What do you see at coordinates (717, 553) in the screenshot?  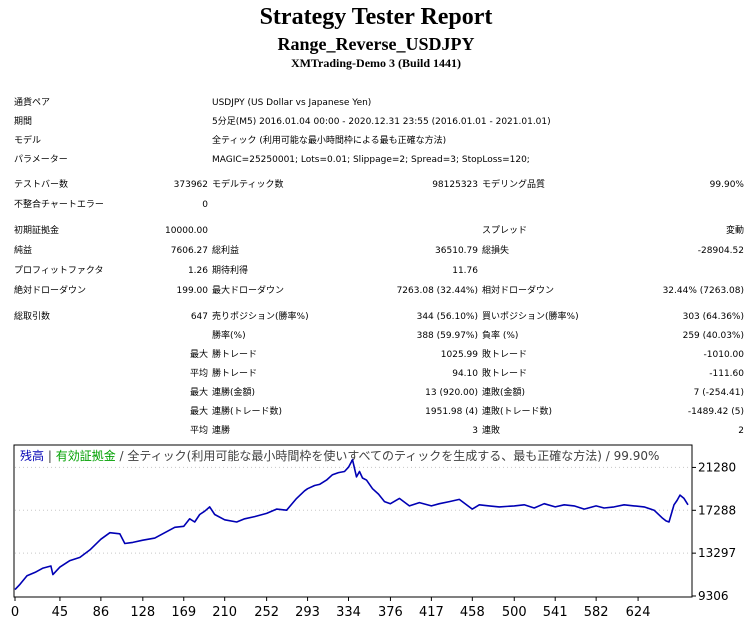 I see `y-tick-label: 13297` at bounding box center [717, 553].